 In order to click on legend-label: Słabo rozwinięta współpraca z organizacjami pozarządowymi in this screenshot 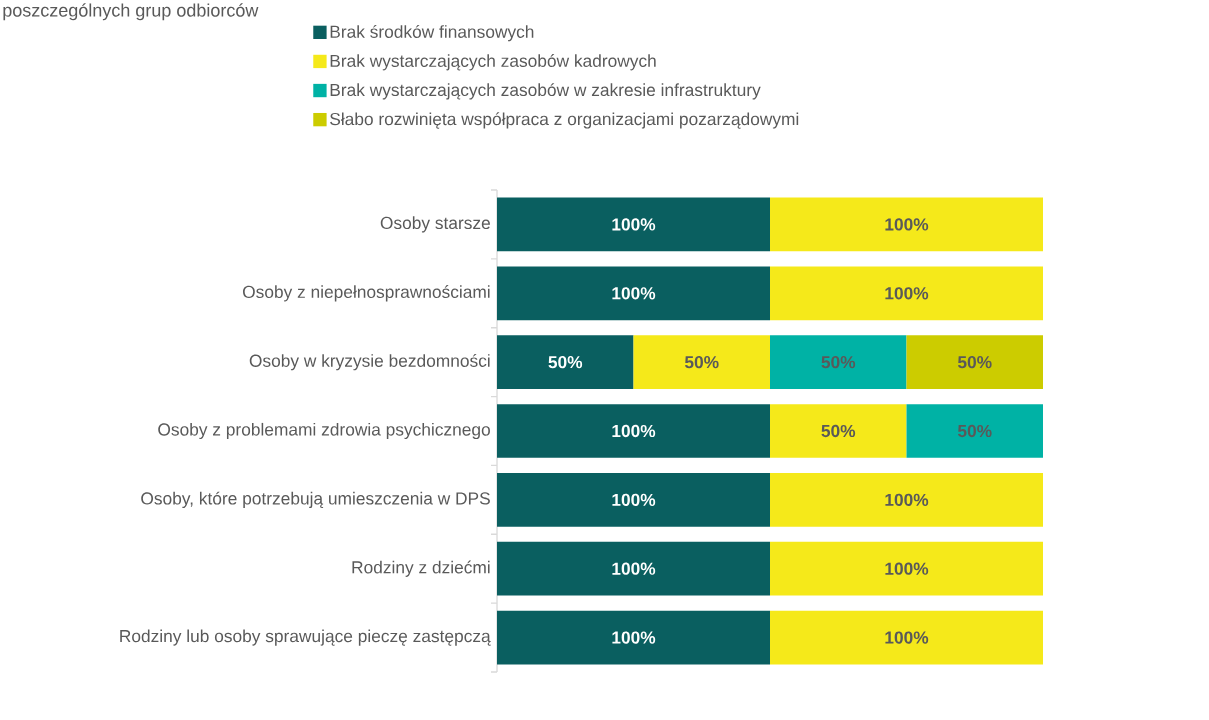, I will do `click(564, 120)`.